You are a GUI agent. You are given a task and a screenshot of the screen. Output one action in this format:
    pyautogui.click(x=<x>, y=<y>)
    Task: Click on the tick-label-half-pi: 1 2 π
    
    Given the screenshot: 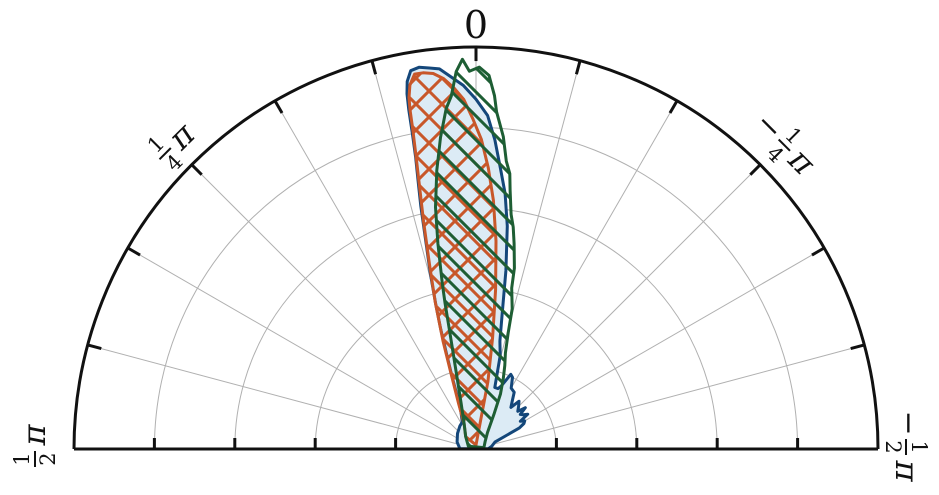 What is the action you would take?
    pyautogui.click(x=35, y=445)
    